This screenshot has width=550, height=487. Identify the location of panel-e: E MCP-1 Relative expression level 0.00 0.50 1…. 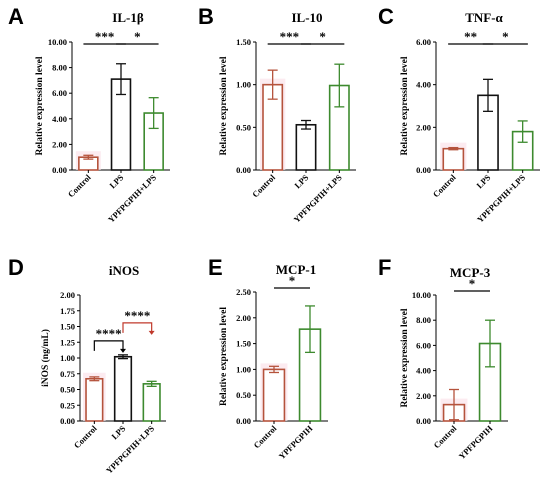
(268, 358).